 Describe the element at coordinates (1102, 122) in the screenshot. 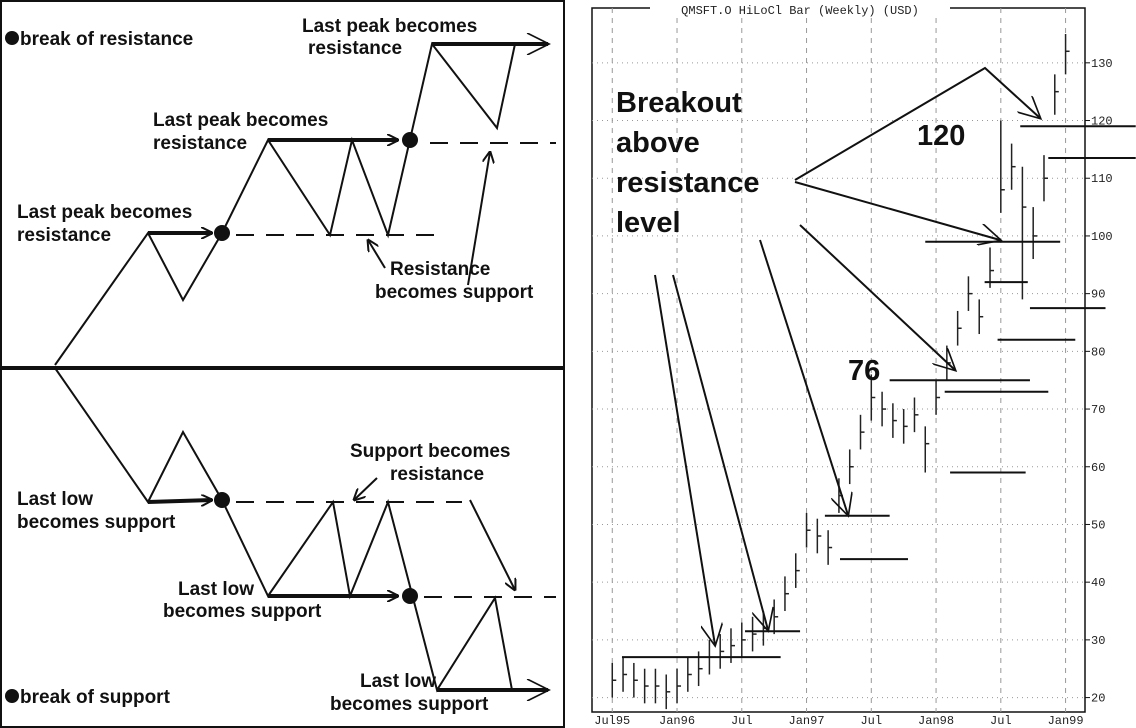

I see `y-tick-label: 120` at that location.